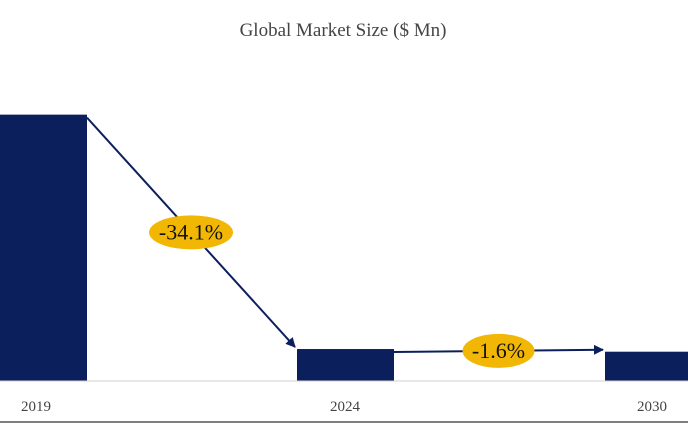 The width and height of the screenshot is (688, 424). Describe the element at coordinates (345, 365) in the screenshot. I see `bar-2024` at that location.